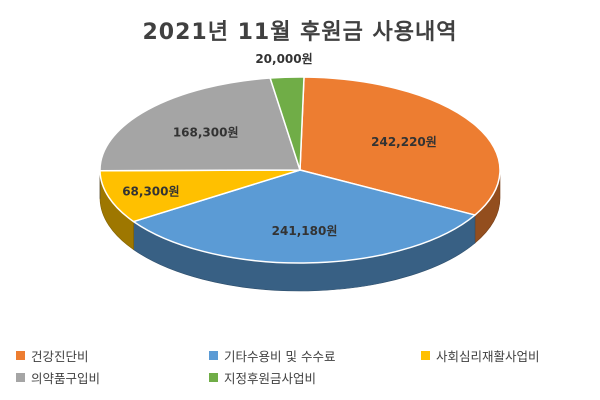 The image size is (600, 400). Describe the element at coordinates (488, 356) in the screenshot. I see `legend-label: 사회심리재활사업비` at that location.